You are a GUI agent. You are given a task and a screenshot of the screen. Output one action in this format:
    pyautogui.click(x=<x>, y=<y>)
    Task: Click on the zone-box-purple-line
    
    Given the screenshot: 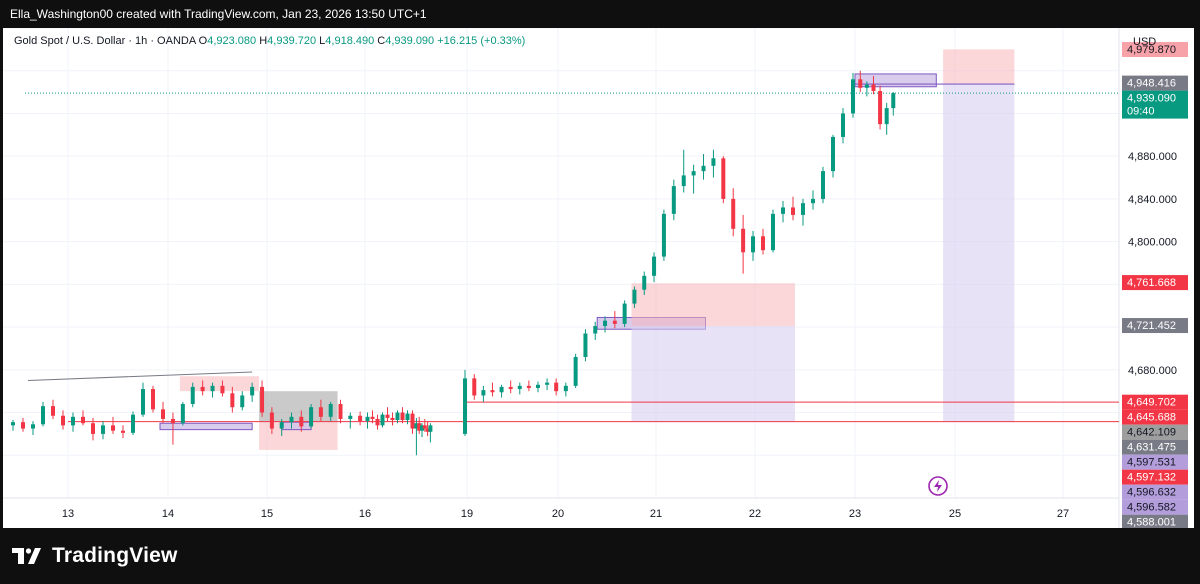 What is the action you would take?
    pyautogui.click(x=935, y=84)
    